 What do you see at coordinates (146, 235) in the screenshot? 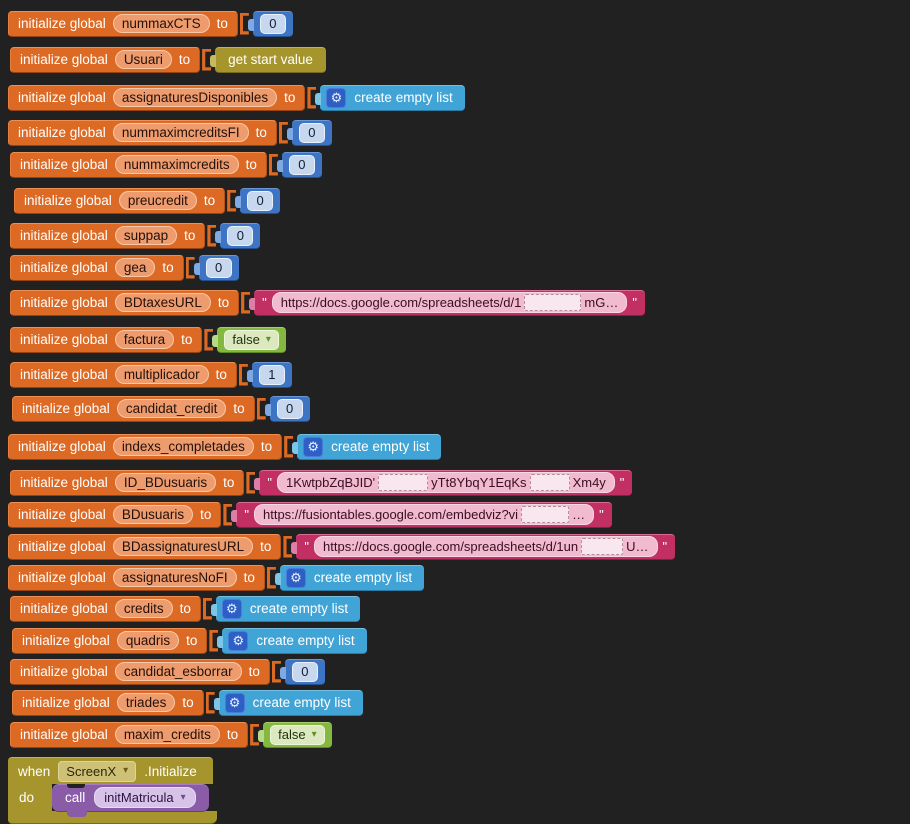
I see `variable-name-field: suppap` at bounding box center [146, 235].